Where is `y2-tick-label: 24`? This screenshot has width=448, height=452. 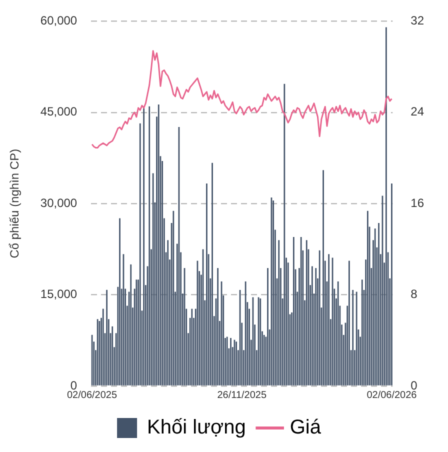
y2-tick-label: 24 is located at coordinates (417, 111).